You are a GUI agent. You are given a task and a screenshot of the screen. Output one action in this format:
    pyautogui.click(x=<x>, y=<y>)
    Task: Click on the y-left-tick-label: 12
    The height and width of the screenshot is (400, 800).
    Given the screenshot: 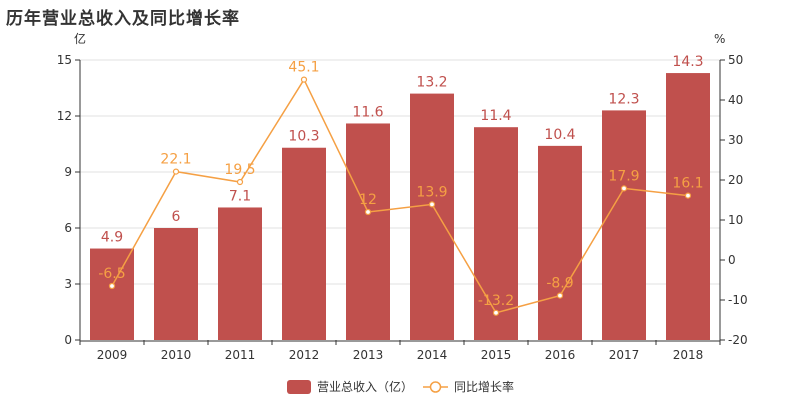 What is the action you would take?
    pyautogui.click(x=64, y=116)
    